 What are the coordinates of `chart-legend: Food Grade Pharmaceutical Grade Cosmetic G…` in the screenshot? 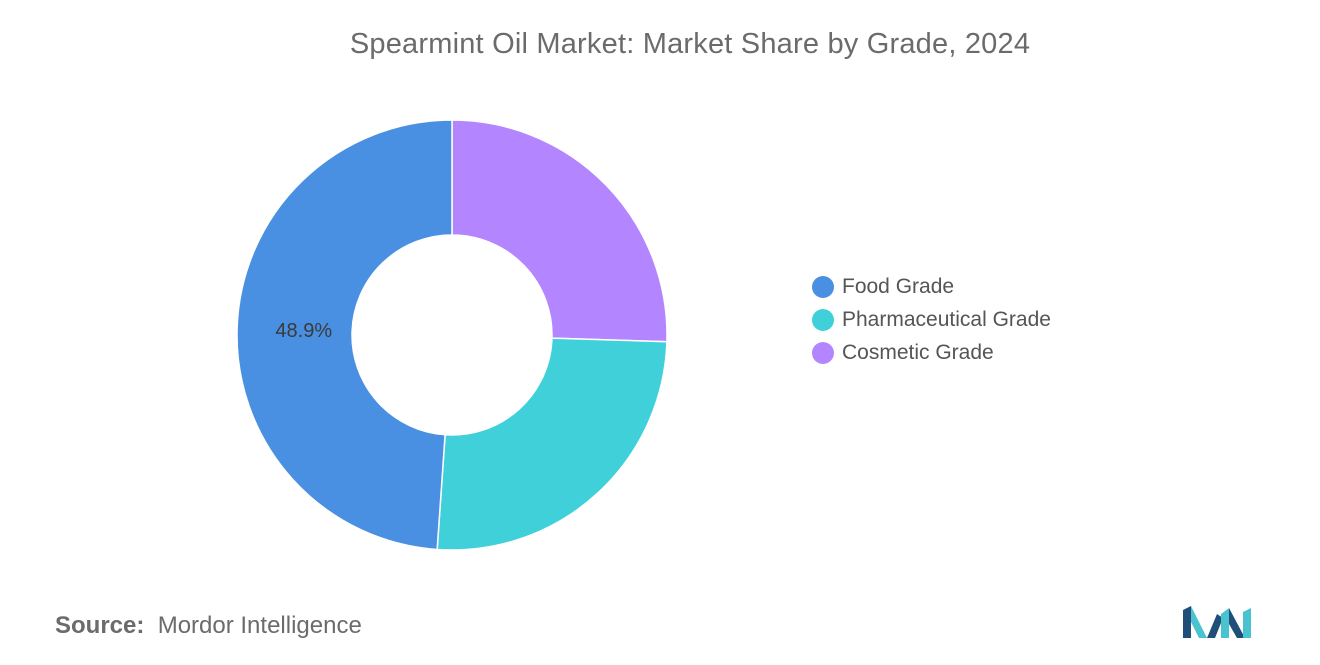 It's located at (931, 319).